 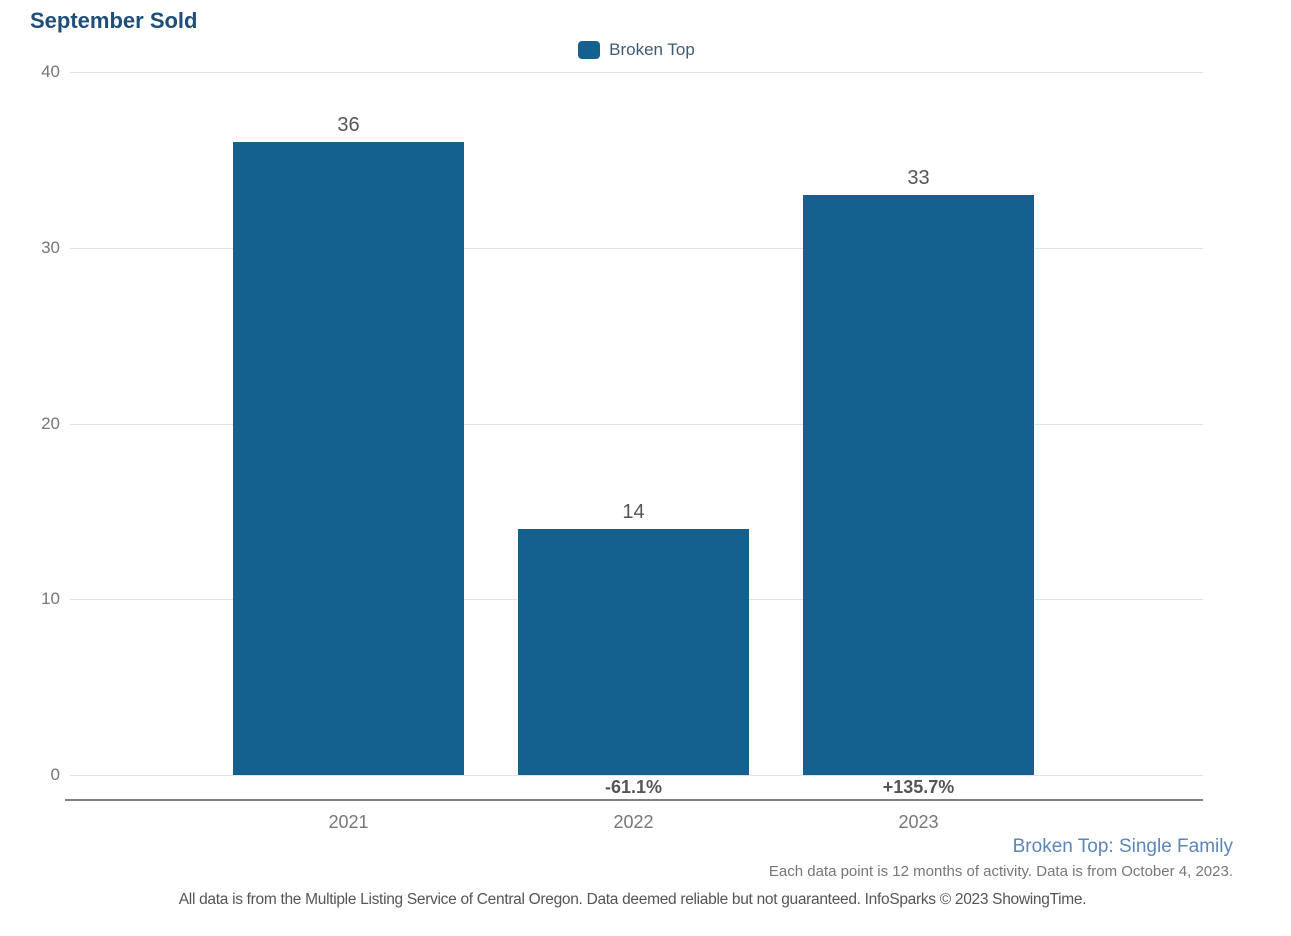 I want to click on legend-label: Broken Top, so click(x=652, y=49).